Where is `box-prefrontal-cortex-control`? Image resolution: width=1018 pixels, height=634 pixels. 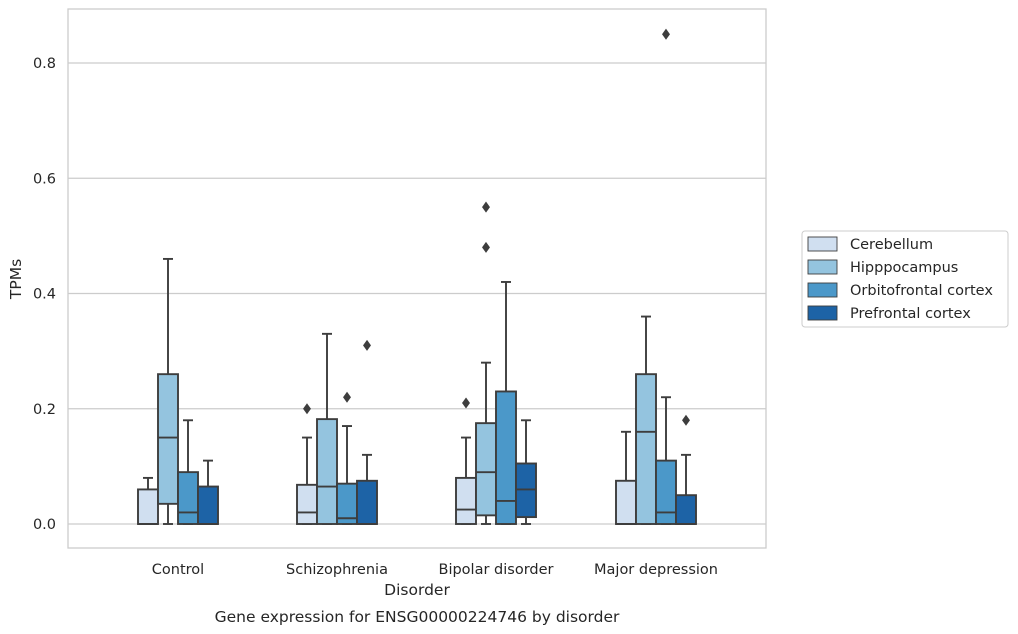 box-prefrontal-cortex-control is located at coordinates (208, 492).